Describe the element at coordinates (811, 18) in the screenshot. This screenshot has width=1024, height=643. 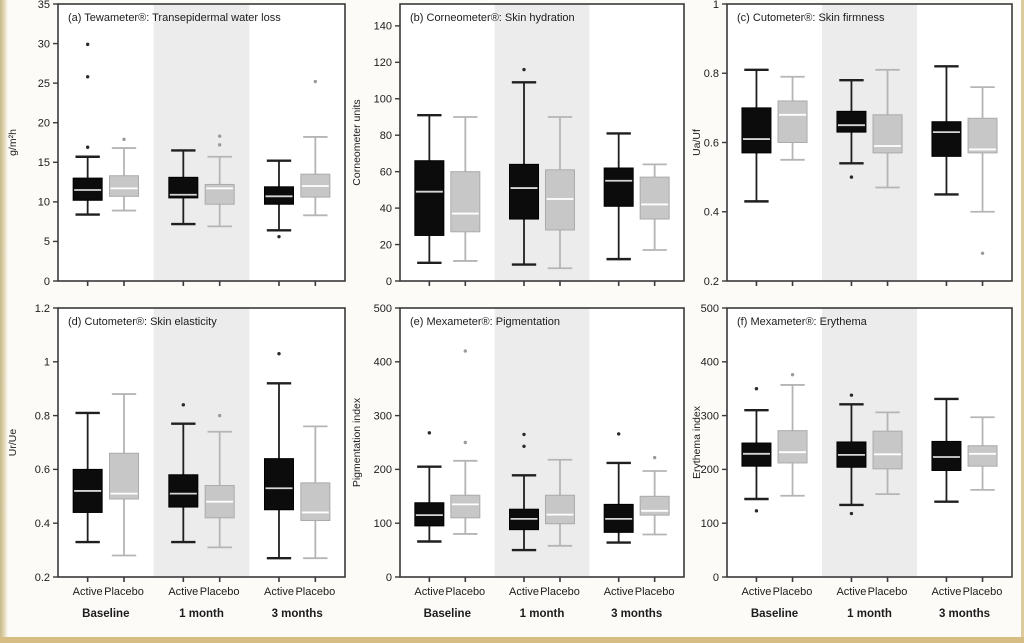
I see `panel-title: (c) Cutometer®: Skin firmness` at that location.